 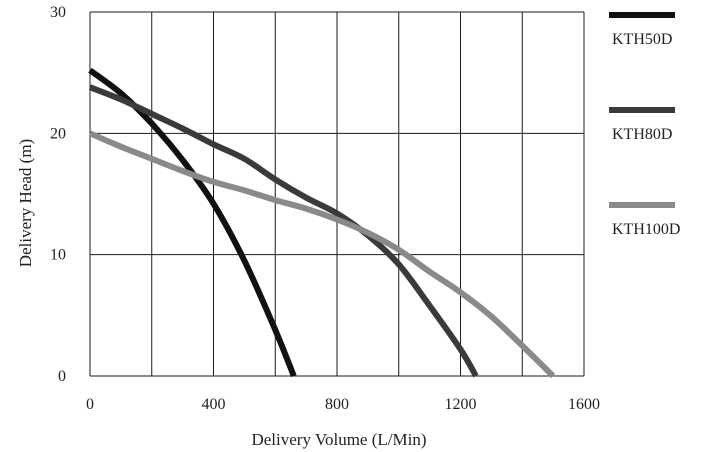 I want to click on legend-label-kth50d: KTH50D, so click(x=642, y=39).